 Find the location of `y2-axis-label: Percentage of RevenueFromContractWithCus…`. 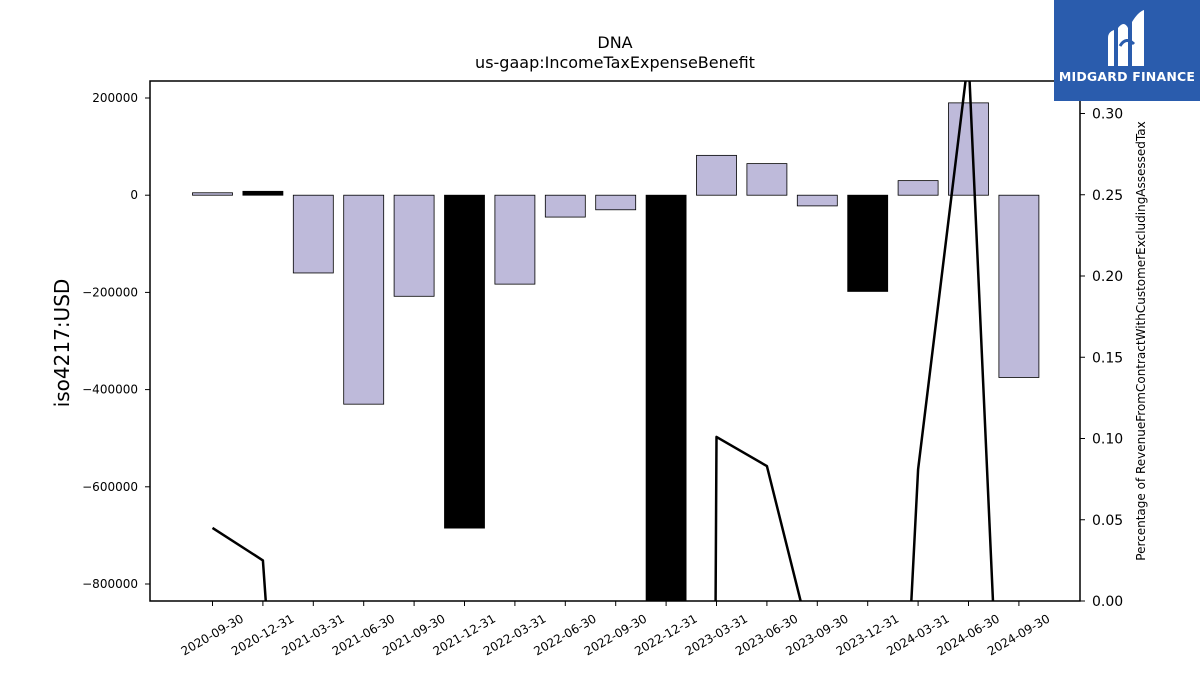

y2-axis-label: Percentage of RevenueFromContractWithCus… is located at coordinates (1141, 340).